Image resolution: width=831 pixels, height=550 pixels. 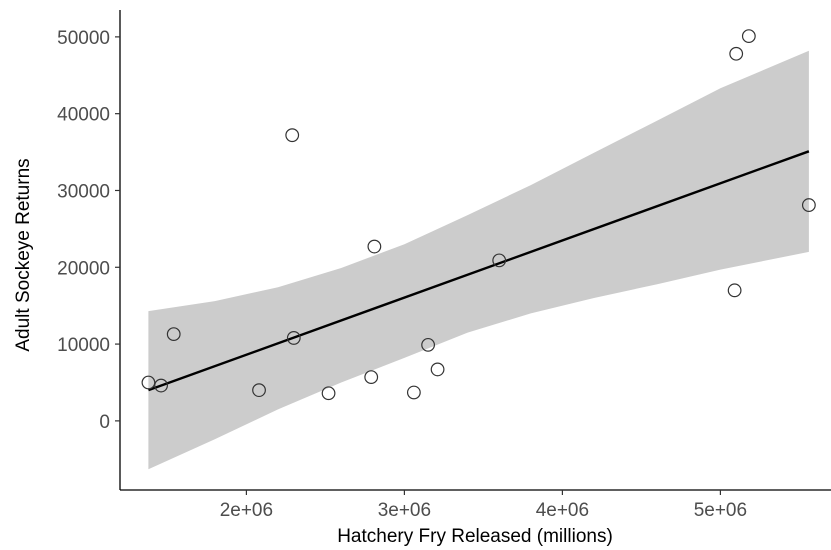 What do you see at coordinates (83, 191) in the screenshot?
I see `y-tick-label: 30000` at bounding box center [83, 191].